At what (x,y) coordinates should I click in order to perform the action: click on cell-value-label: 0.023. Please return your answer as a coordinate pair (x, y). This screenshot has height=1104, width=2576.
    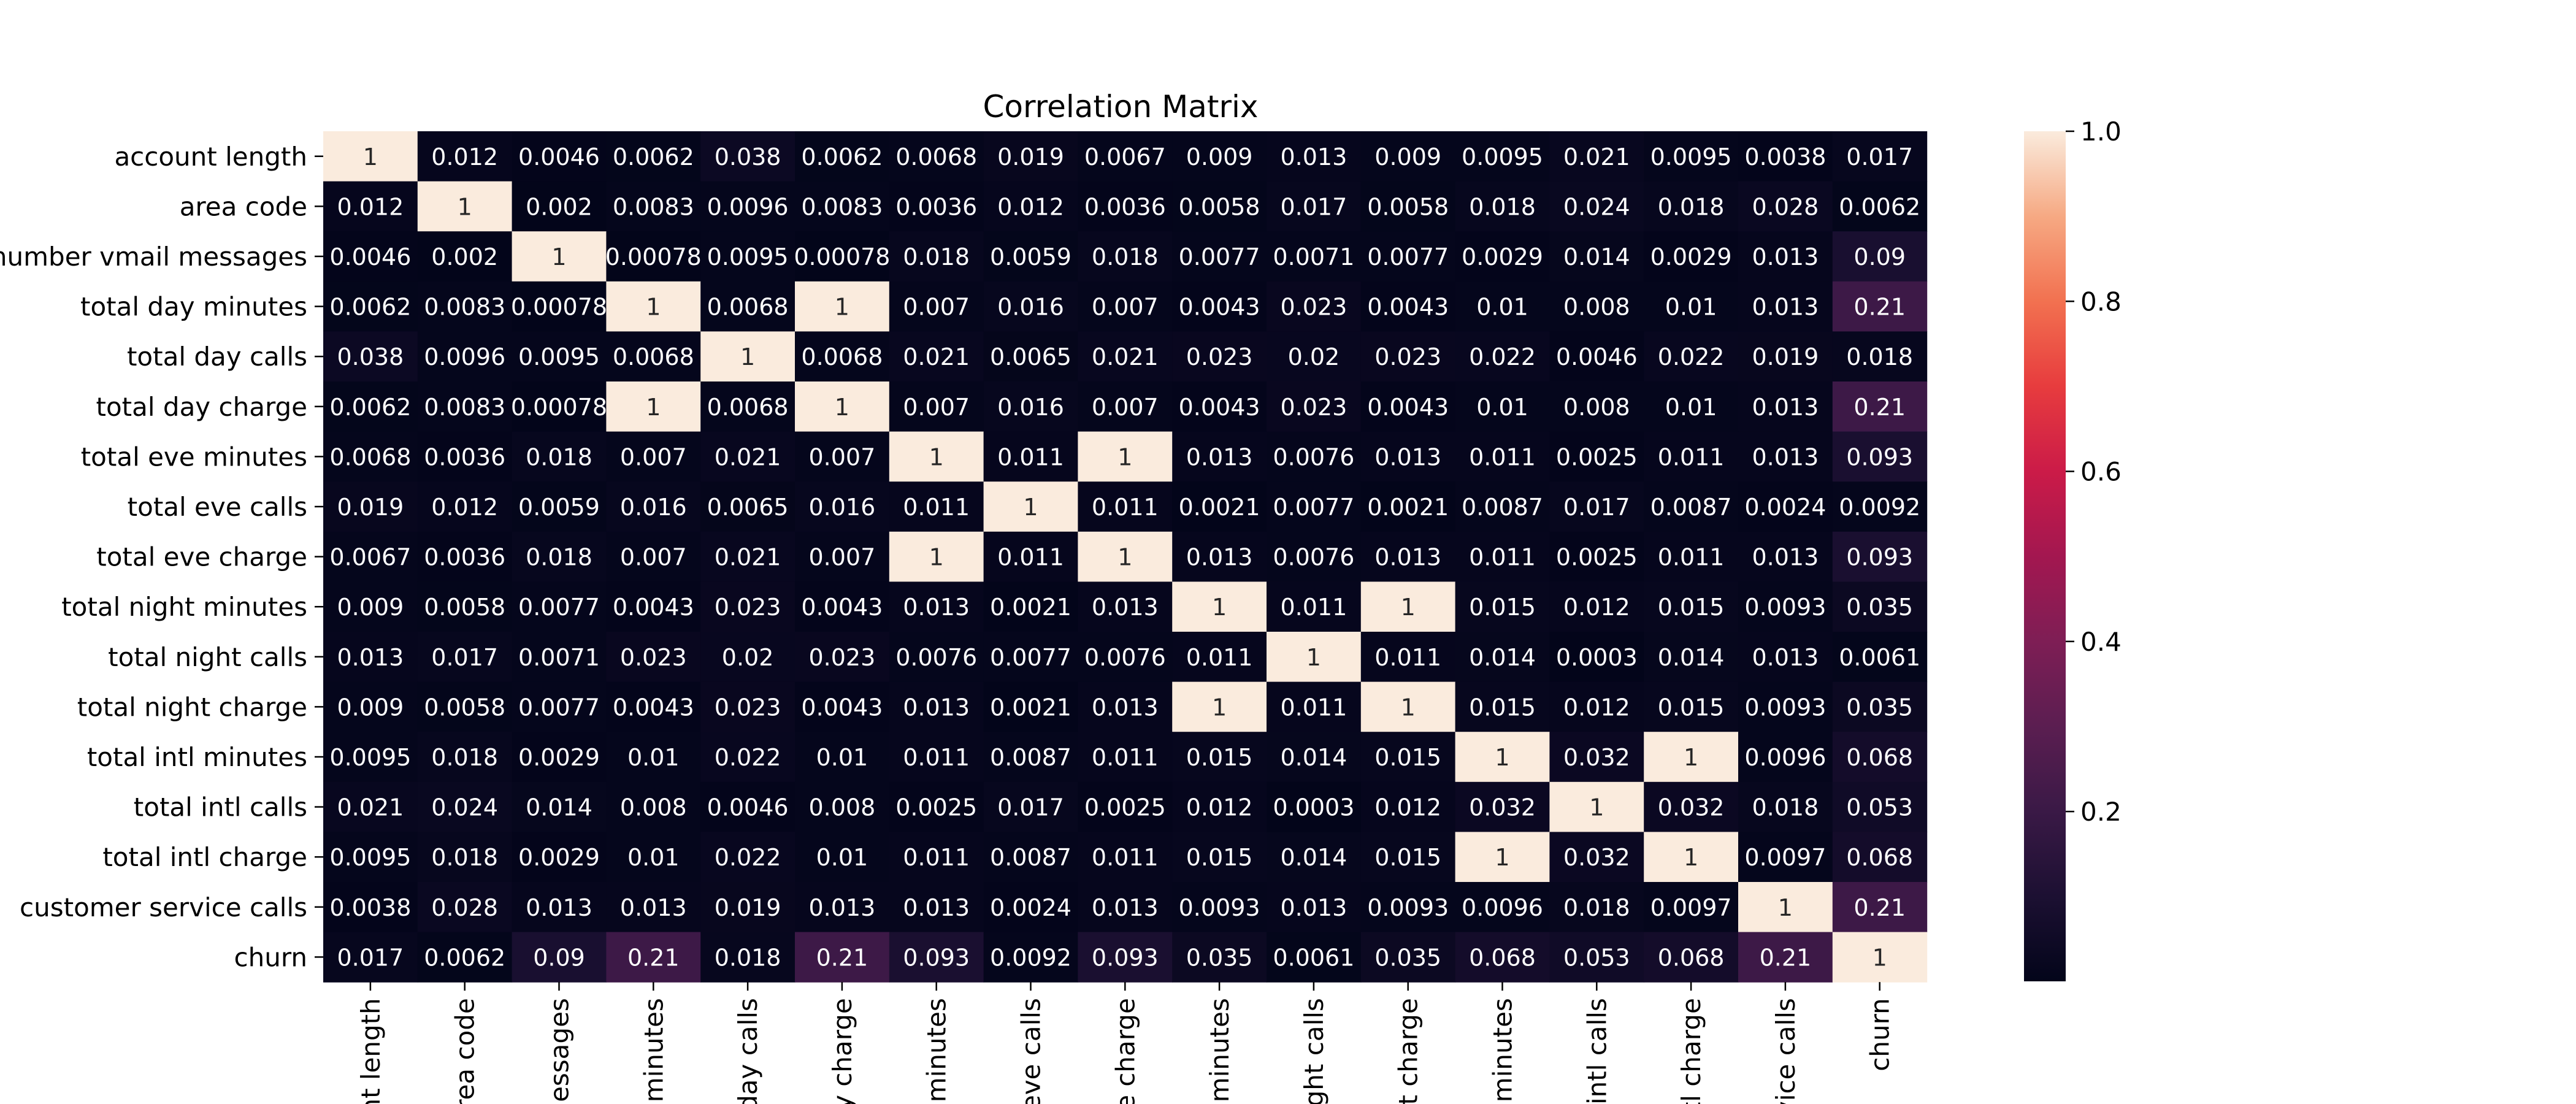
    Looking at the image, I should click on (1314, 407).